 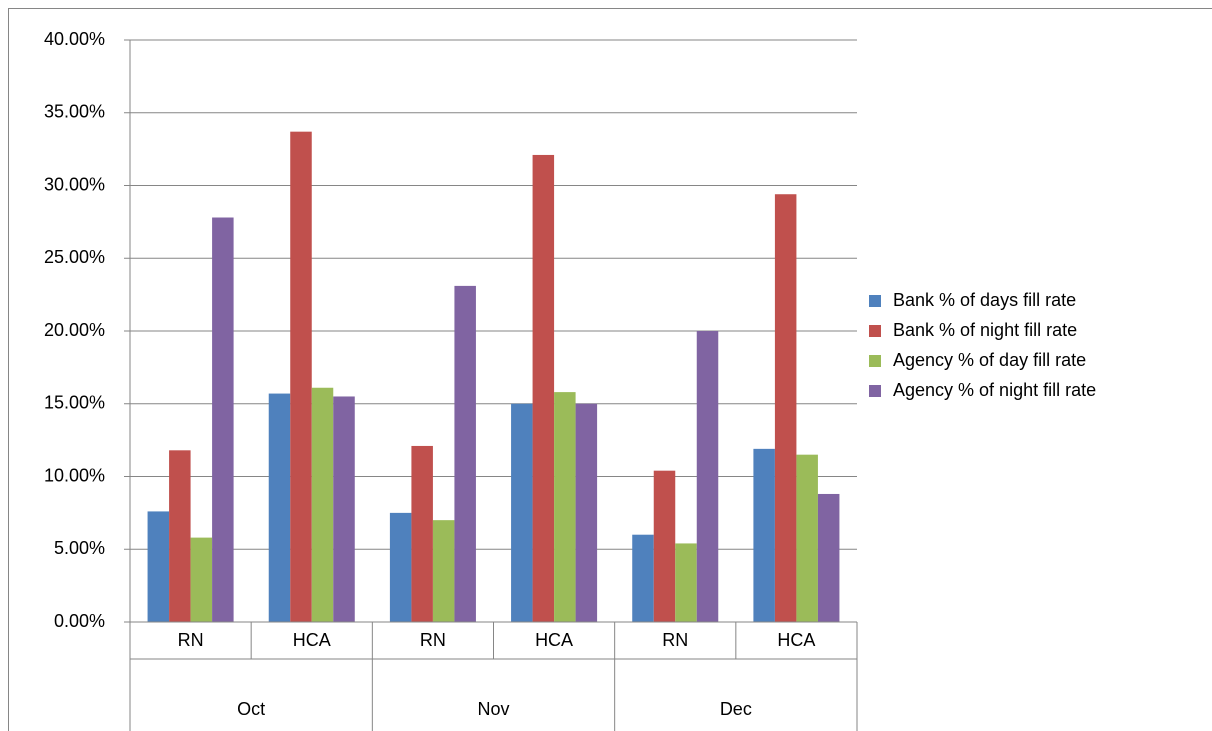 I want to click on legend-label: Agency % of night fill rate, so click(x=994, y=390).